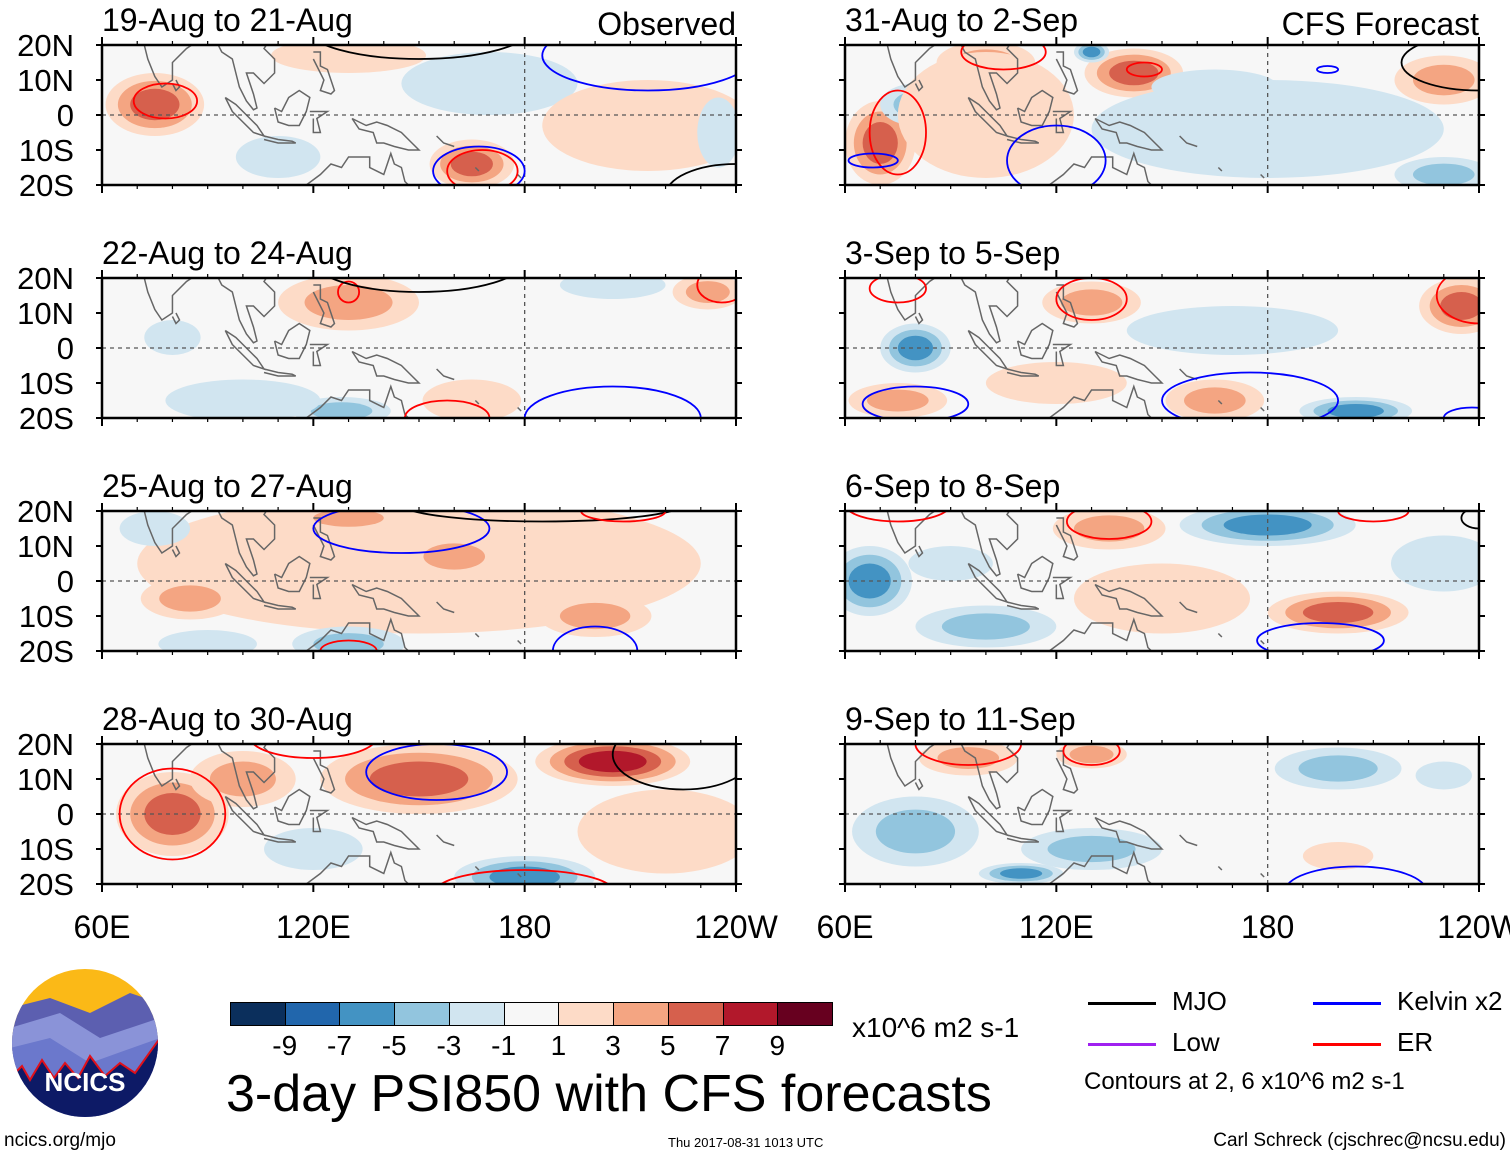 Image resolution: width=1510 pixels, height=1158 pixels. What do you see at coordinates (65, 581) in the screenshot?
I see `y-tick-label: 0` at bounding box center [65, 581].